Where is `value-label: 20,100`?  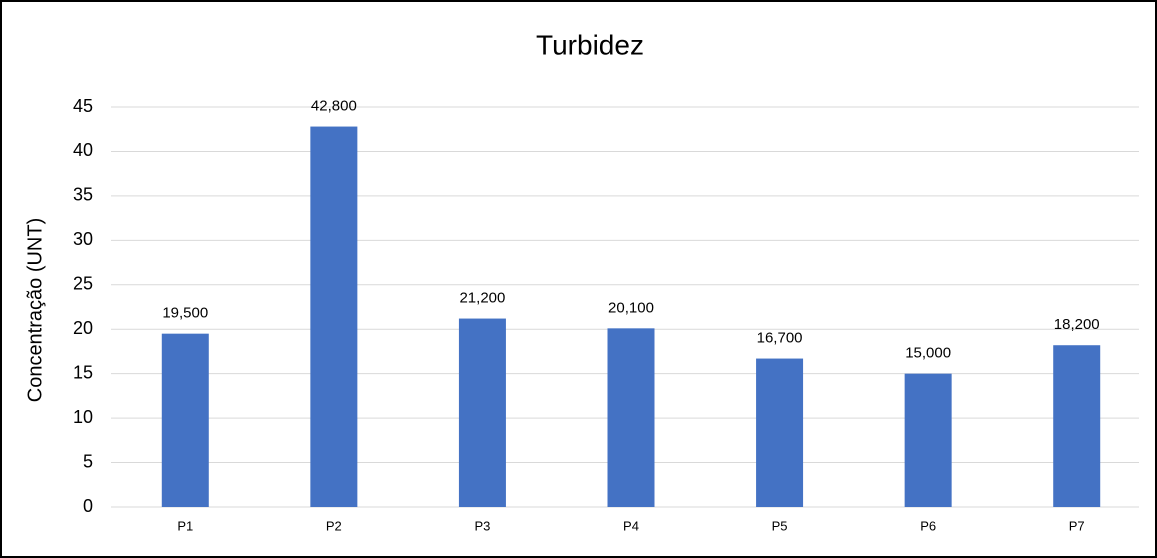 value-label: 20,100 is located at coordinates (631, 307).